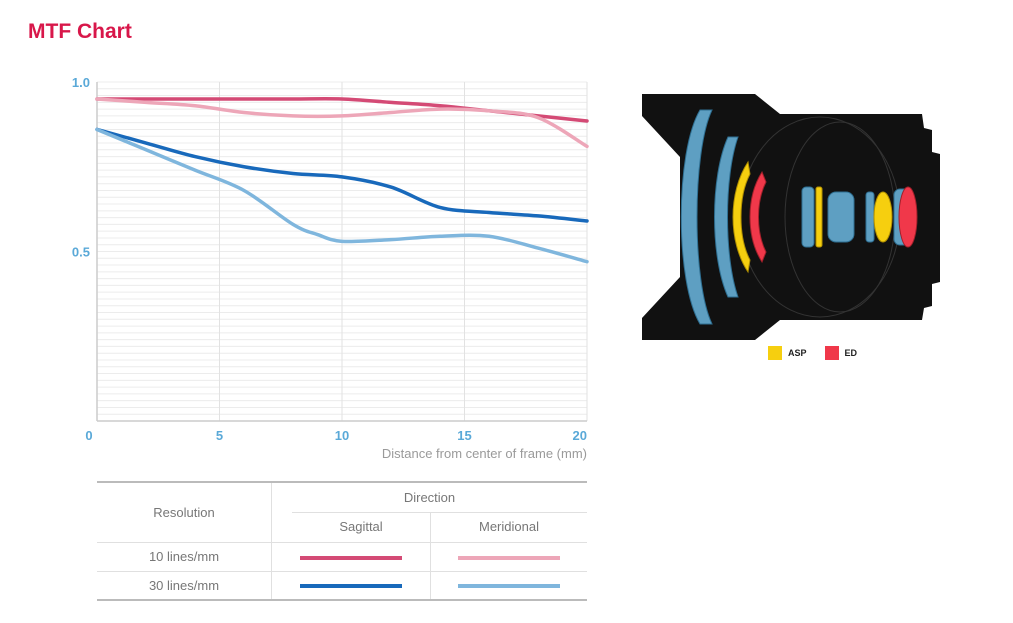  Describe the element at coordinates (88, 435) in the screenshot. I see `x-tick-label: 0` at that location.